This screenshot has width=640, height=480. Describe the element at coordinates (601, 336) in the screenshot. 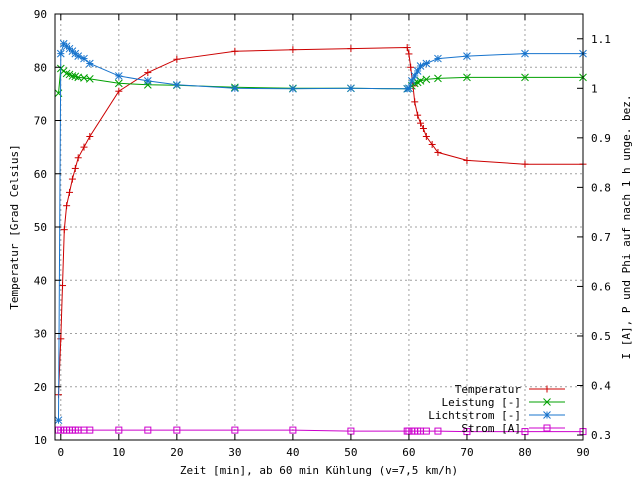

I see `y2-tick-label: 0.5` at that location.